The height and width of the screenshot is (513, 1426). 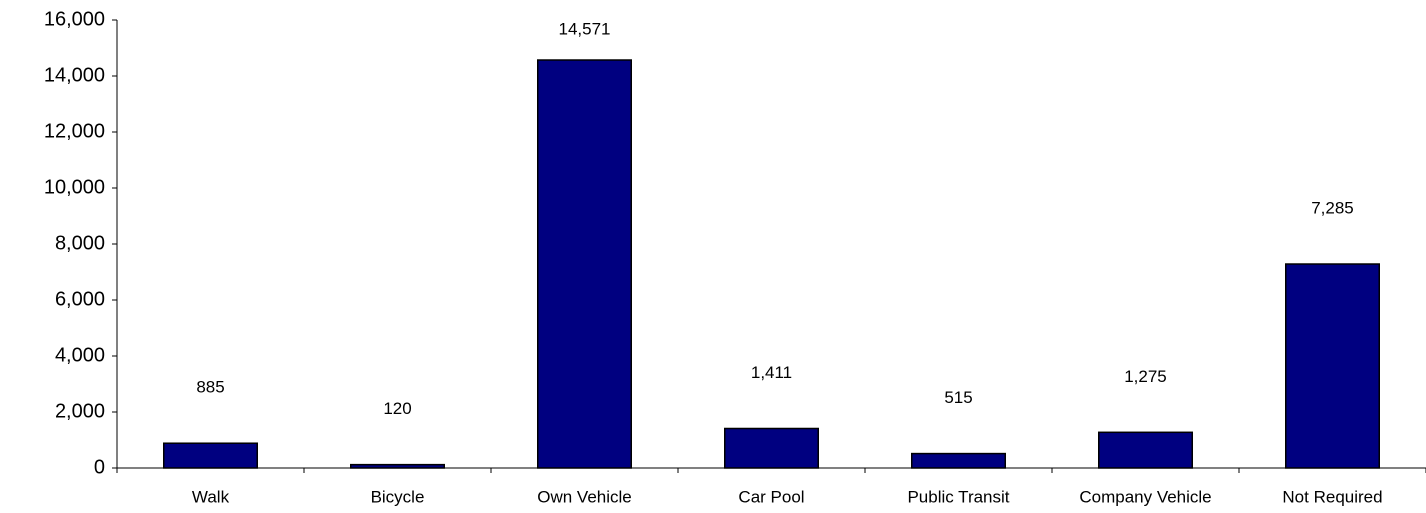 I want to click on x-tick-label: Not Required, so click(x=1332, y=496).